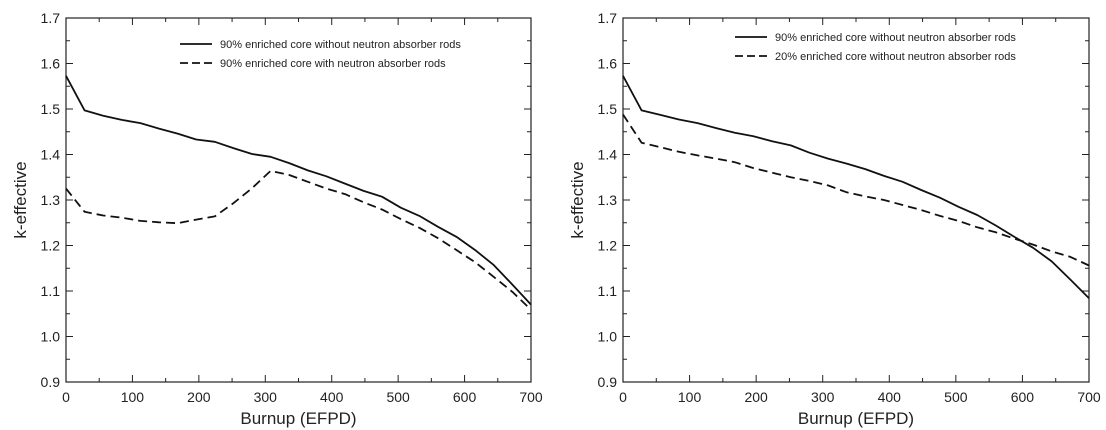 This screenshot has height=430, width=1106. What do you see at coordinates (623, 397) in the screenshot?
I see `chart-2-x-tick-label: 0` at bounding box center [623, 397].